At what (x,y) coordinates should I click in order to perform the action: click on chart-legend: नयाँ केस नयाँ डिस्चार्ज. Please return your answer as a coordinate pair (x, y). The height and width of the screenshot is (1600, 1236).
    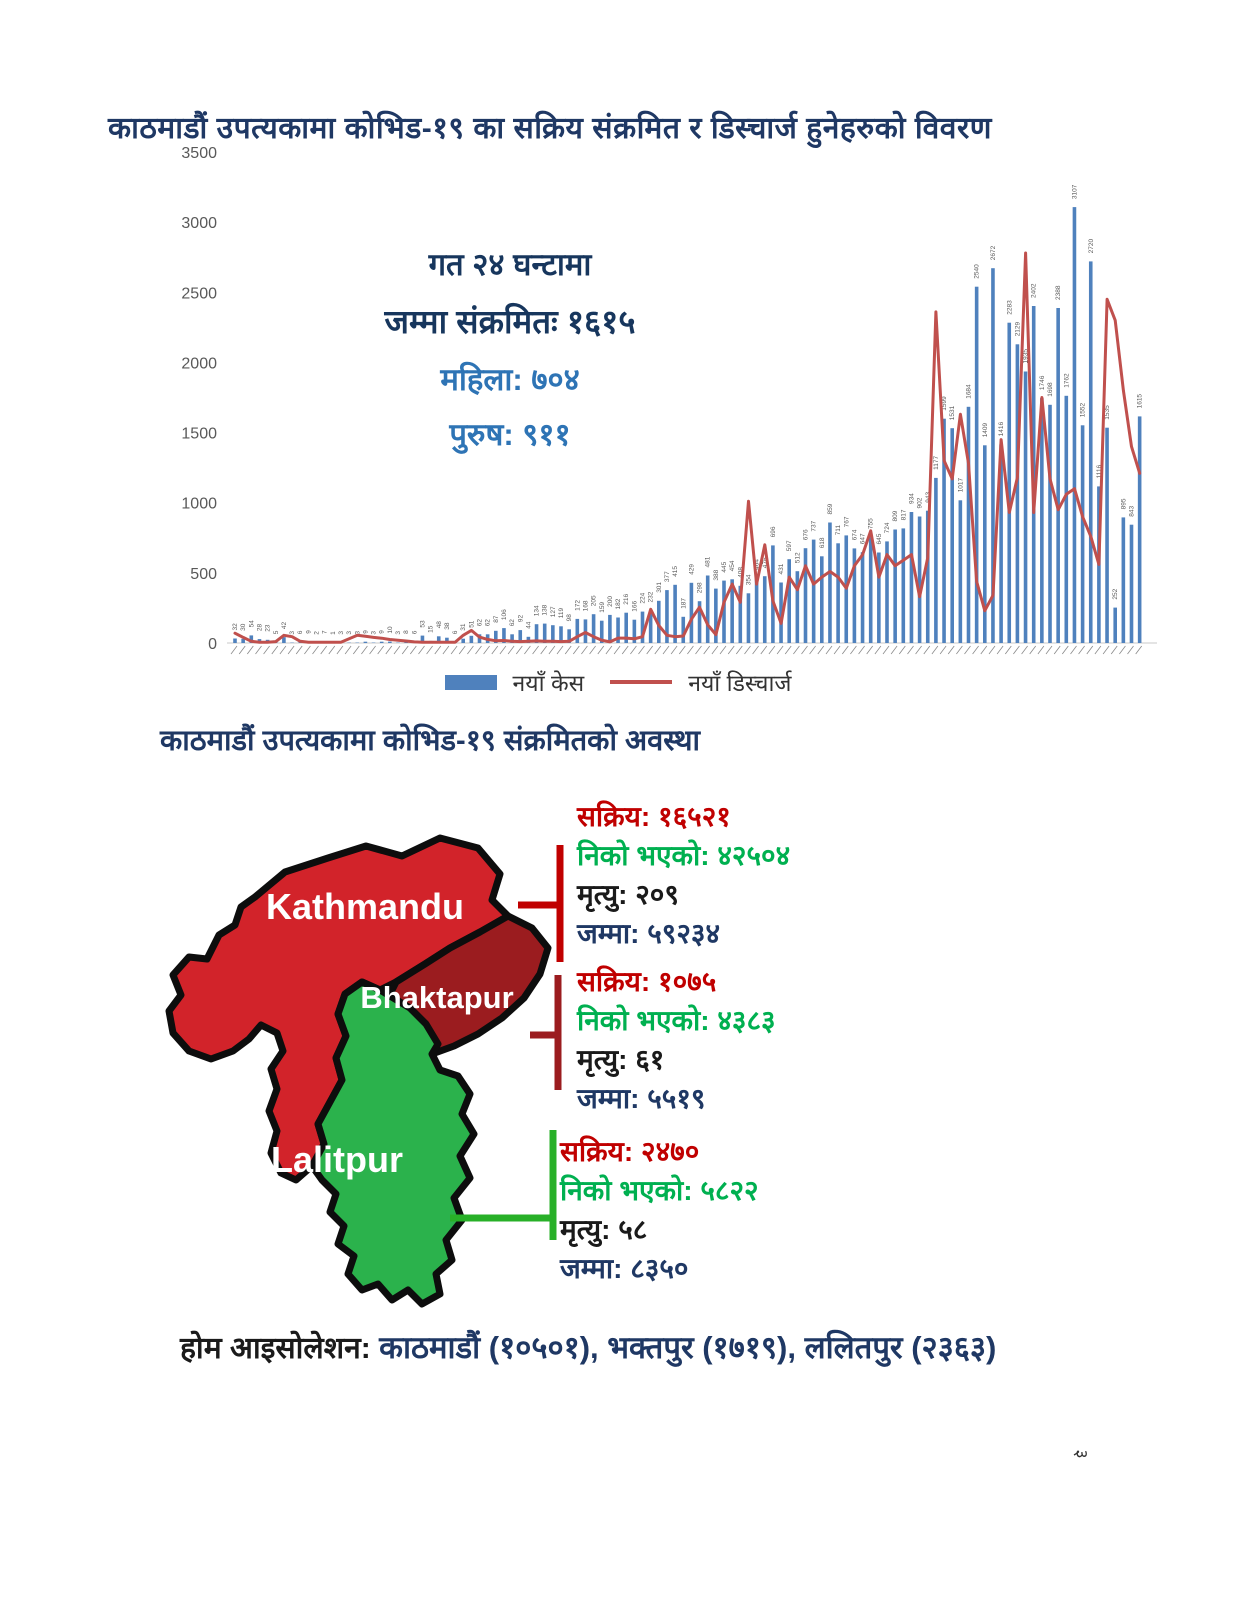
    Looking at the image, I should click on (618, 682).